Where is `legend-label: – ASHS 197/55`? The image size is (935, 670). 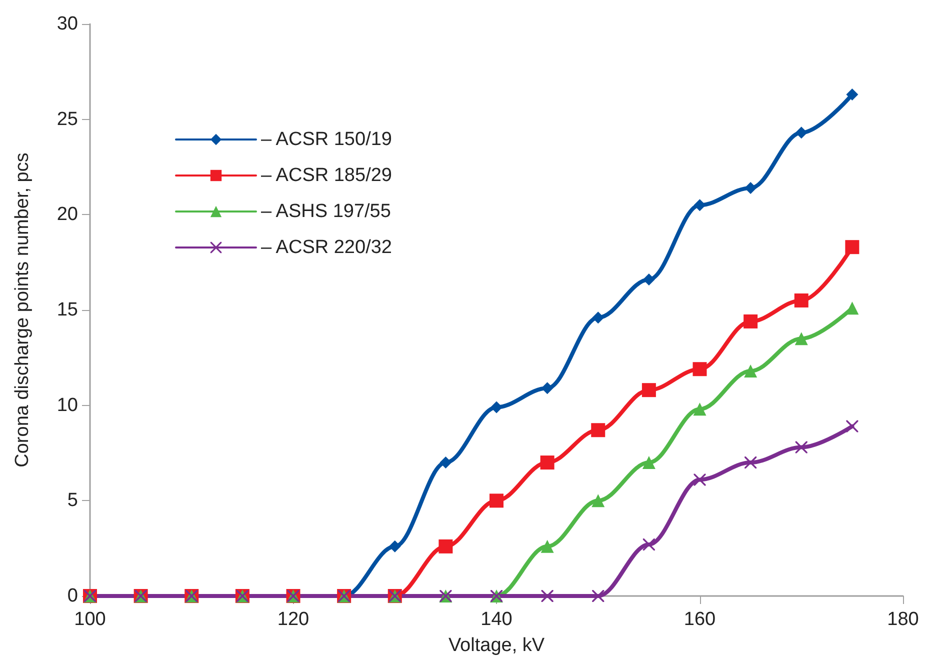
legend-label: – ASHS 197/55 is located at coordinates (326, 211).